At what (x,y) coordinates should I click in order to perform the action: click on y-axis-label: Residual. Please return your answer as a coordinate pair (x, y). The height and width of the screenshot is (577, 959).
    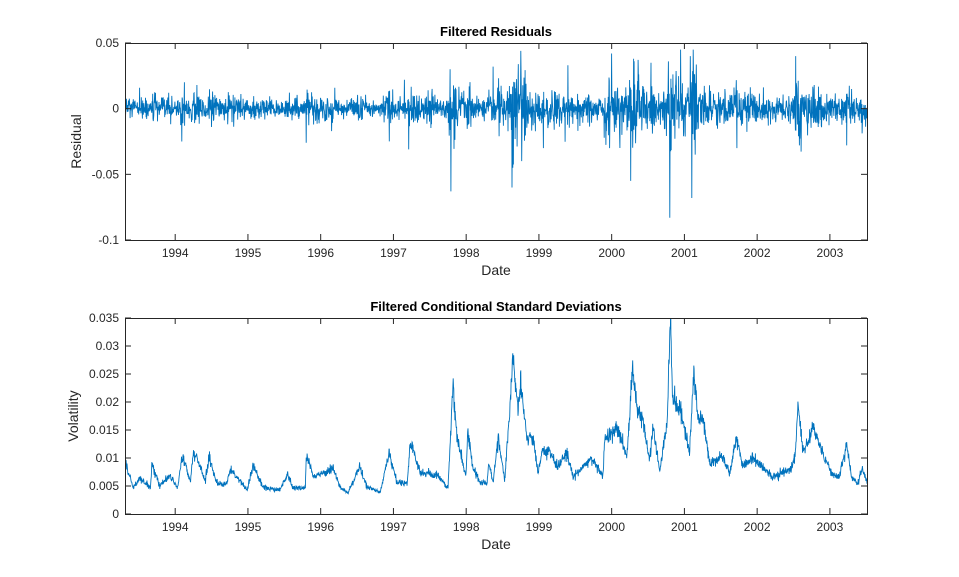
    Looking at the image, I should click on (76, 141).